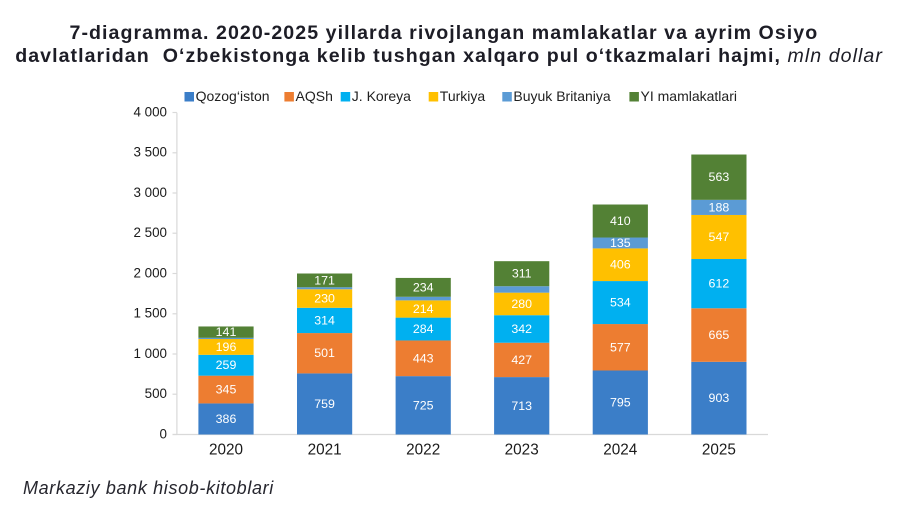 The image size is (900, 512). I want to click on svg-text: J. Koreya, so click(381, 96).